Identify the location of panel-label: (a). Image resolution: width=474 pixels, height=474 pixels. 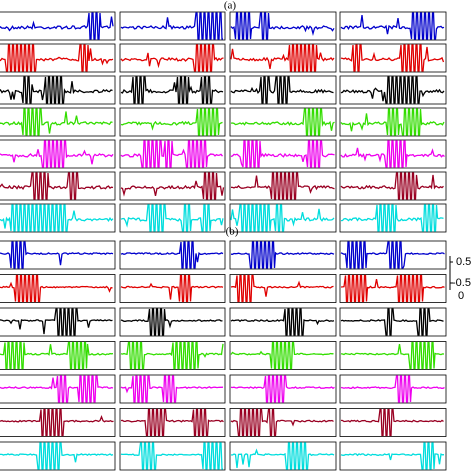
(230, 6).